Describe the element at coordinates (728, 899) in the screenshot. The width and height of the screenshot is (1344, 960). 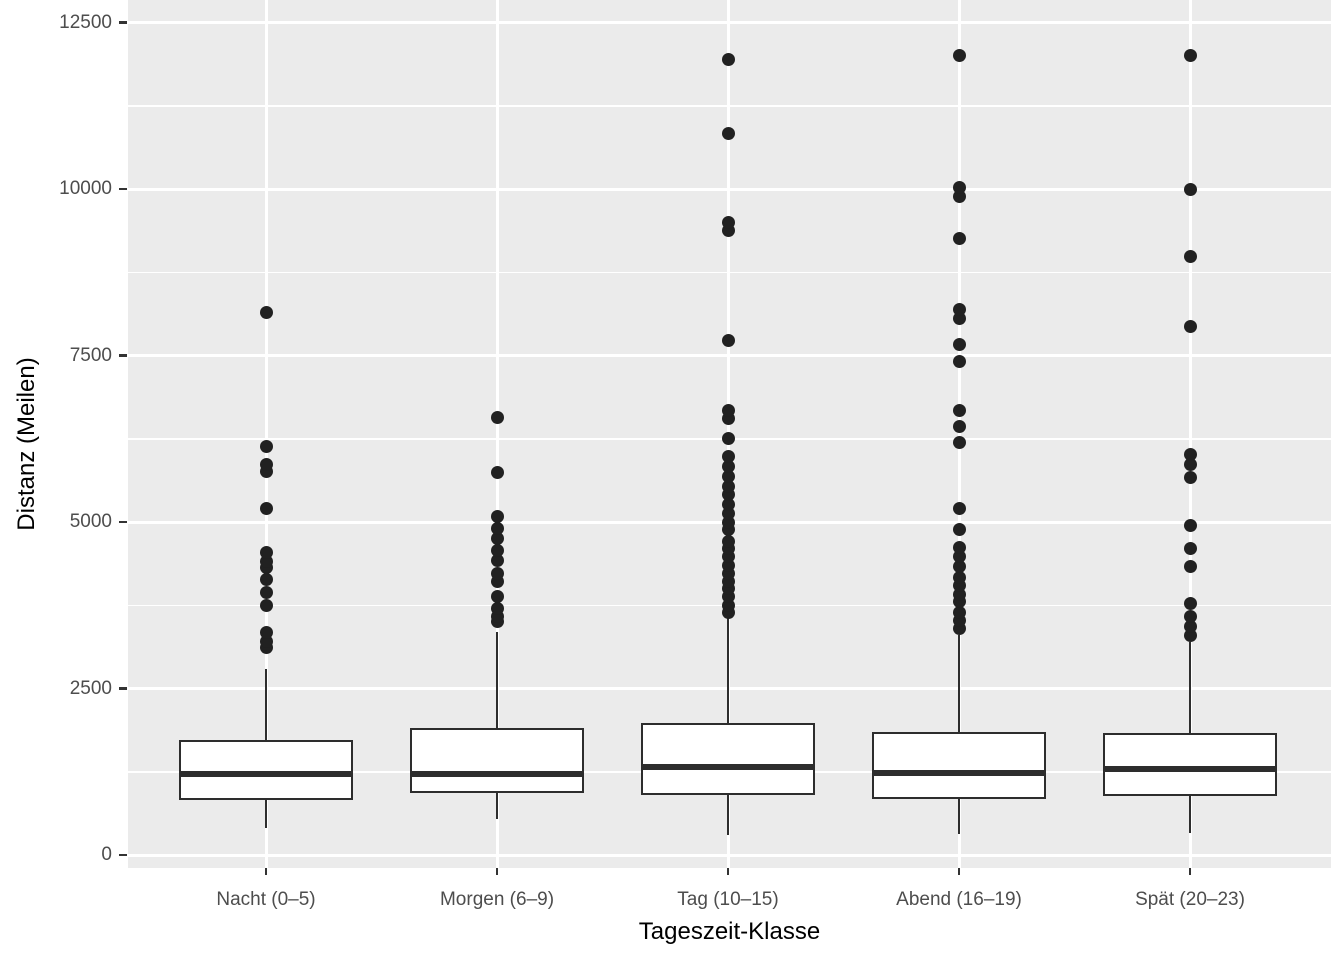
I see `x-tick-label: Tag (10–15)` at that location.